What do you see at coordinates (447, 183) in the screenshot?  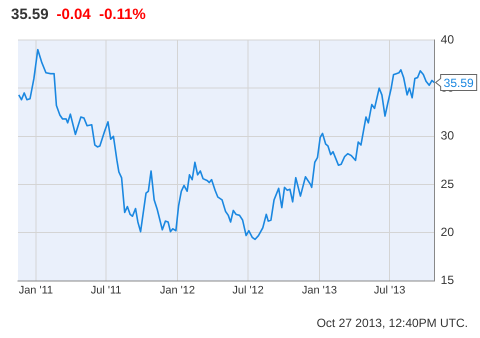 I see `y-tick-label: 25` at bounding box center [447, 183].